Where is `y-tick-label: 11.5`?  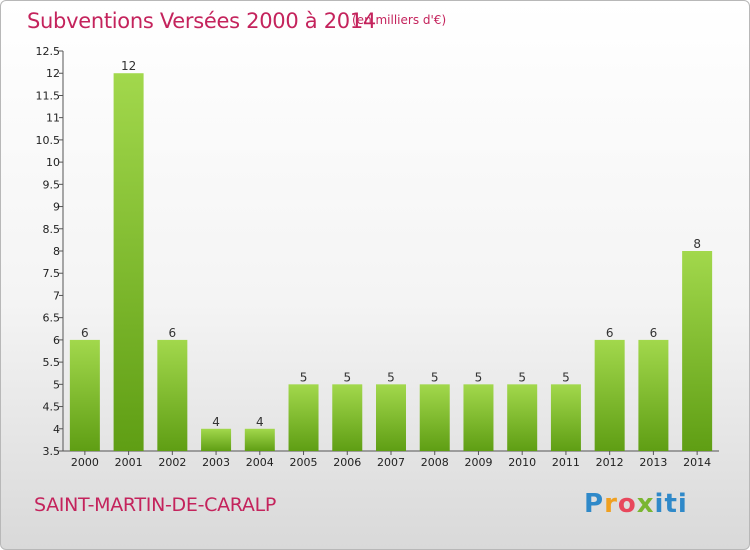
y-tick-label: 11.5 is located at coordinates (48, 95).